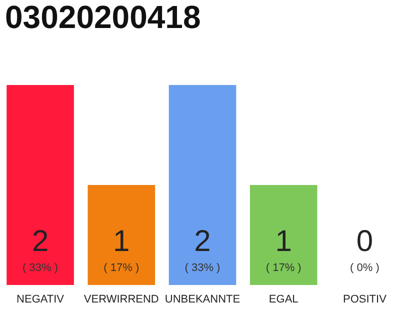  What do you see at coordinates (365, 241) in the screenshot?
I see `data-label: 0` at bounding box center [365, 241].